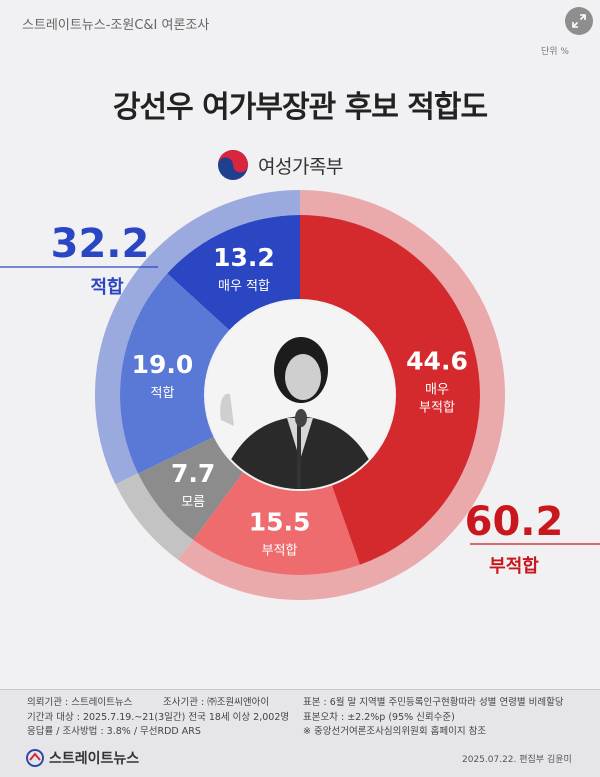 This screenshot has height=777, width=600. What do you see at coordinates (280, 521) in the screenshot?
I see `segment-value: 15.5` at bounding box center [280, 521].